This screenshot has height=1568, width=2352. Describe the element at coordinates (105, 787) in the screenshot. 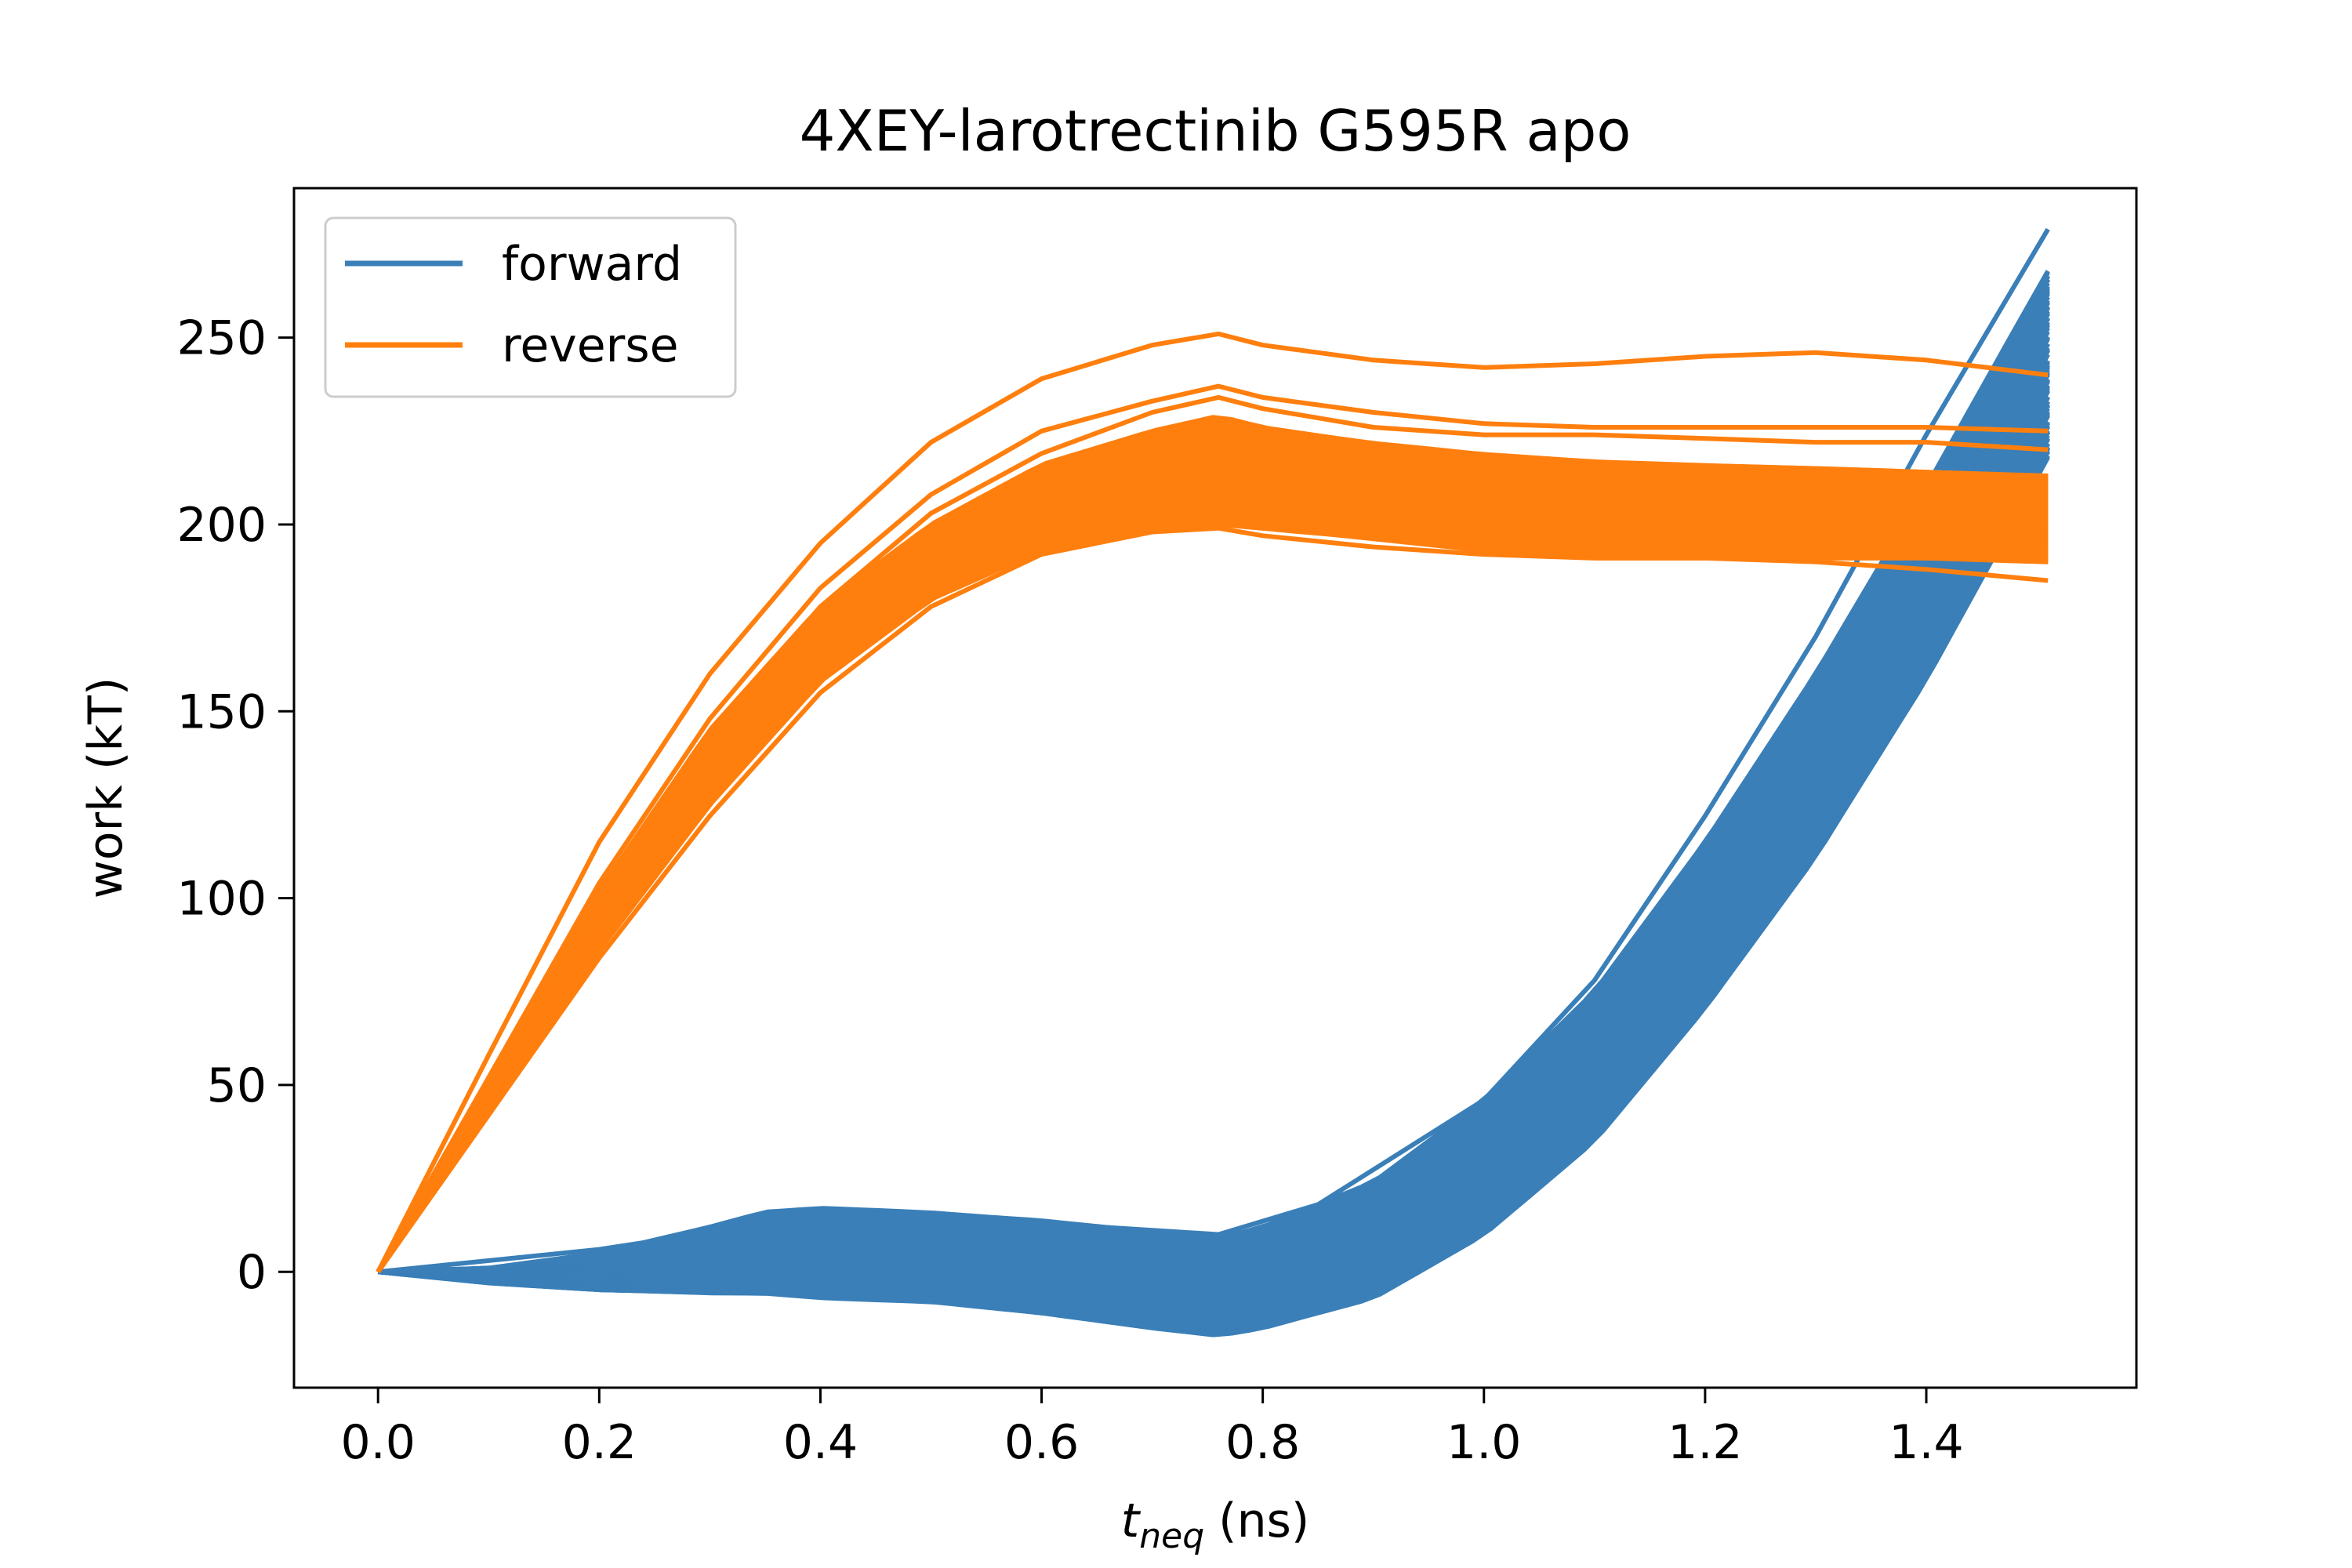

I see `y-axis-label: work (kT)` at that location.